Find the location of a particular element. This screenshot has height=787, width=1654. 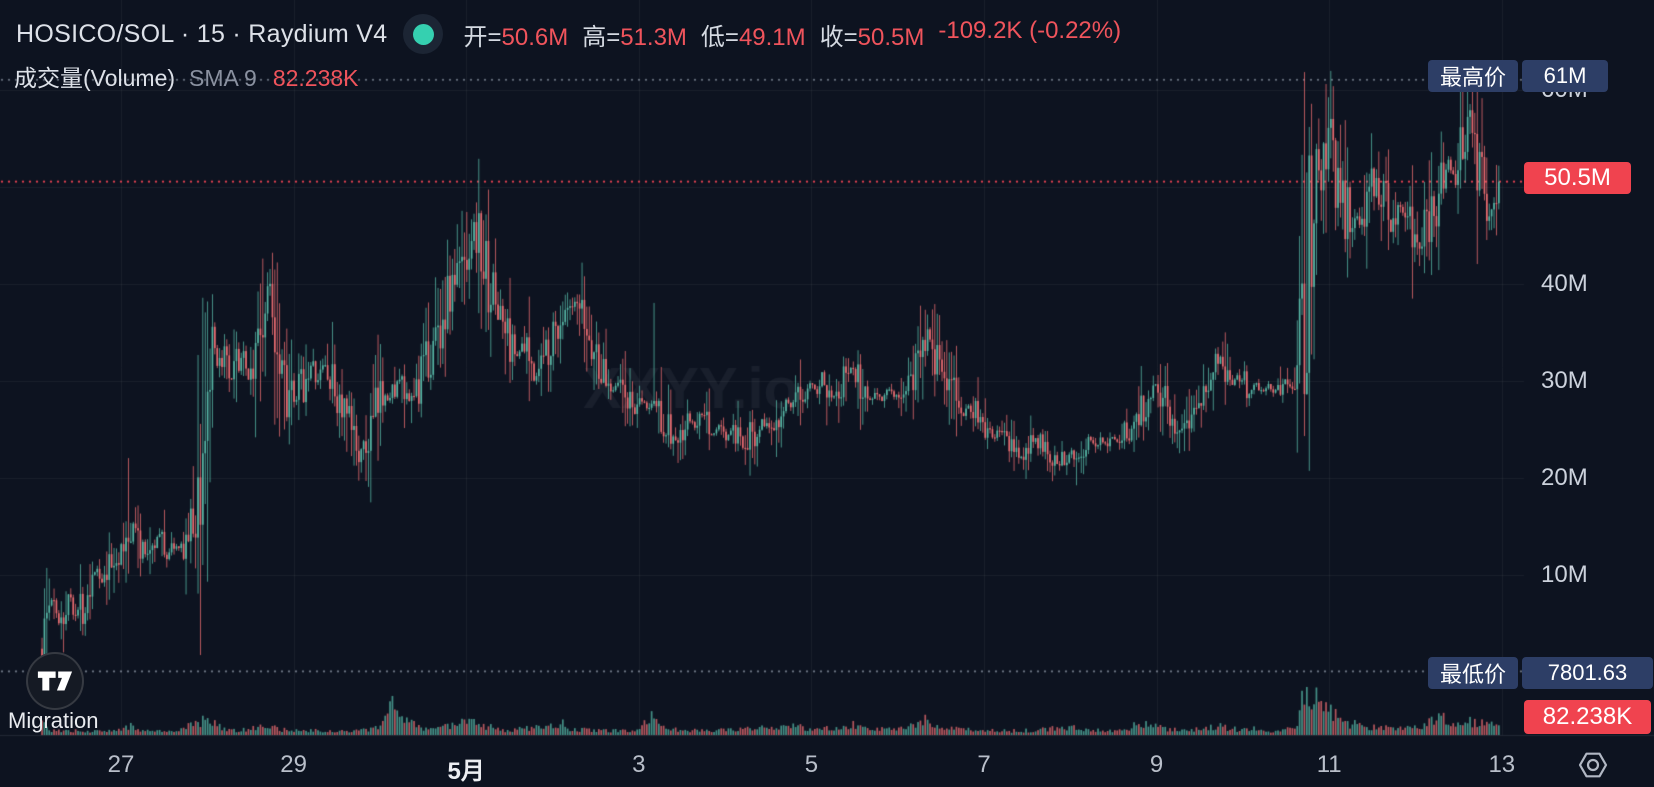

indicator-value: 82.238K is located at coordinates (315, 78).